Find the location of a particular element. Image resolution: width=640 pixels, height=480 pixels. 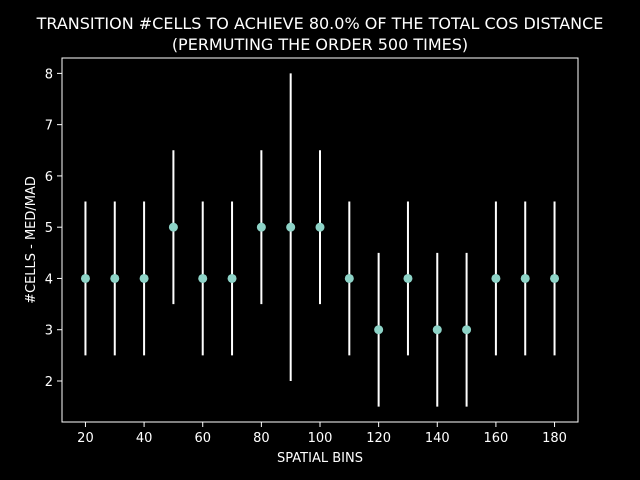

x-tick-label: 20 is located at coordinates (85, 438).